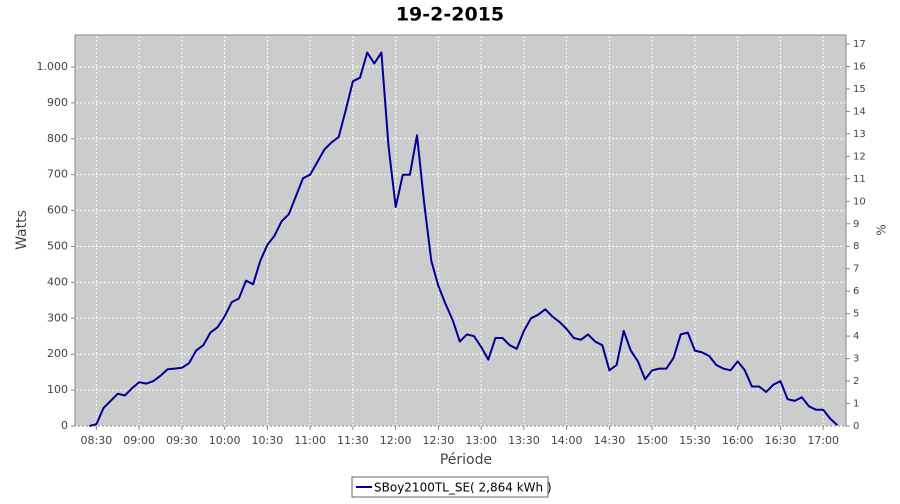  Describe the element at coordinates (57, 389) in the screenshot. I see `y-tick-label: 100` at that location.